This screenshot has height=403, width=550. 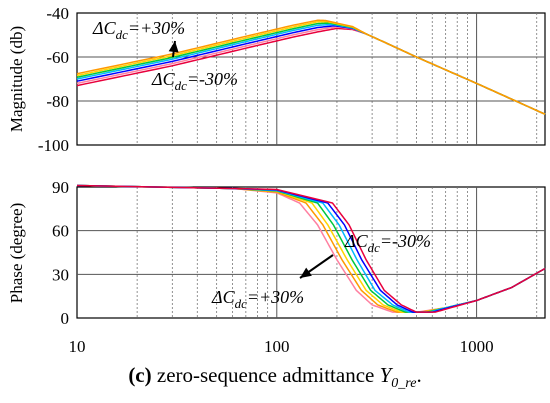 I want to click on y-axis-label: Phase (degree), so click(x=16, y=253).